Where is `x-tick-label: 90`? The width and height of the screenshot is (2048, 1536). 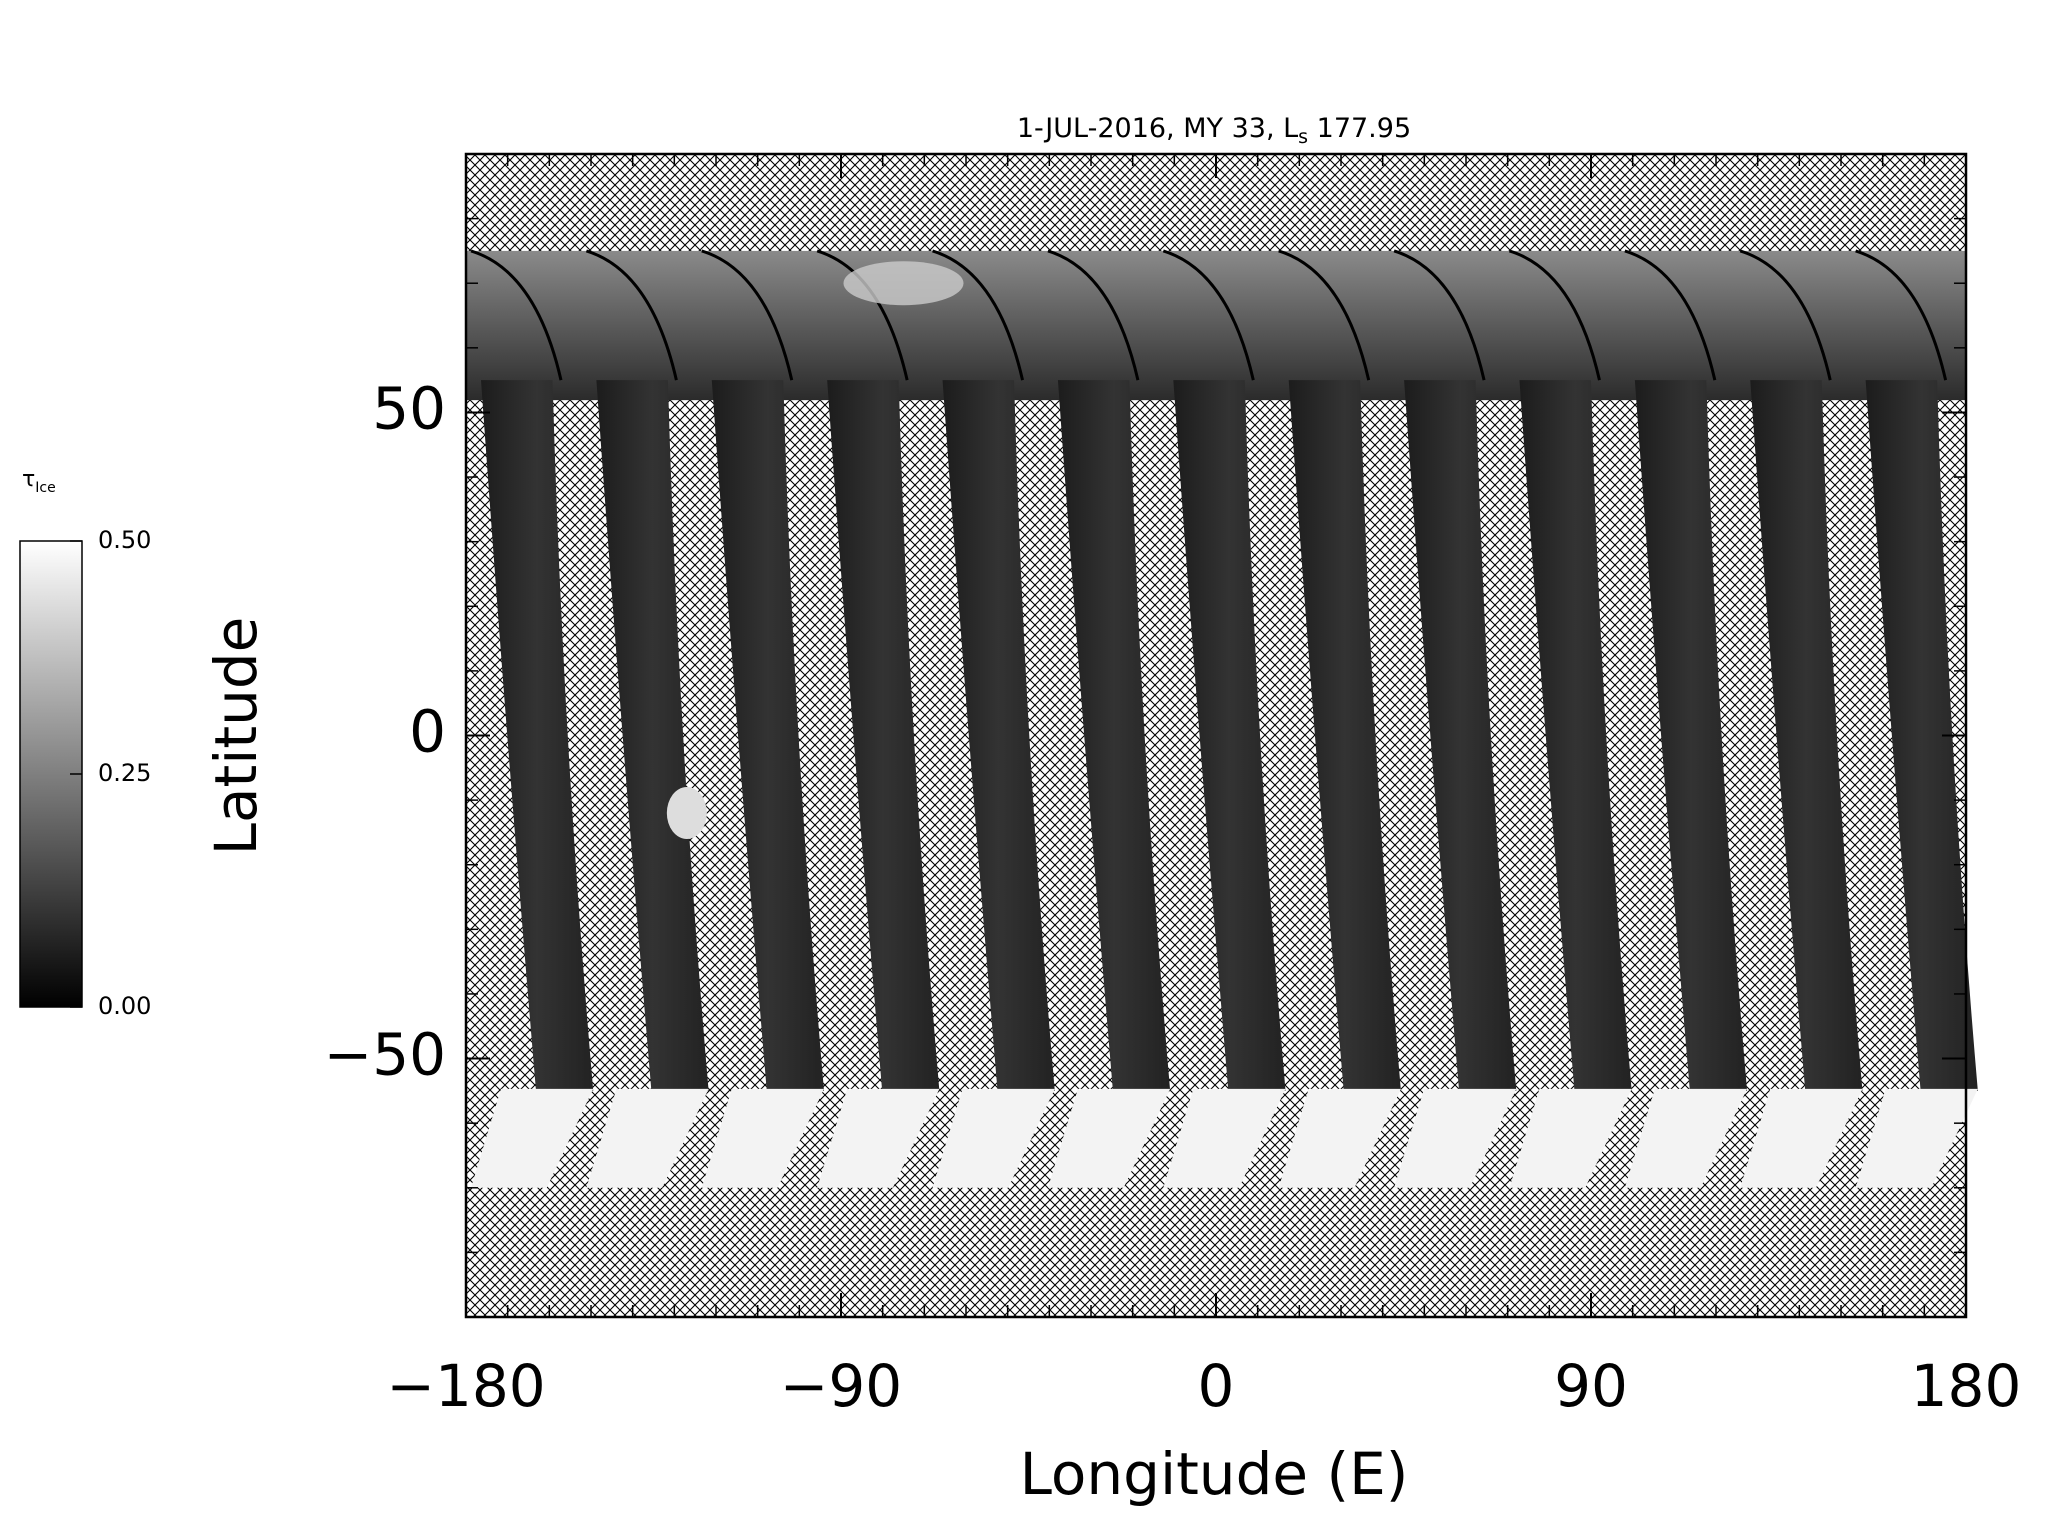
x-tick-label: 90 is located at coordinates (1591, 1386).